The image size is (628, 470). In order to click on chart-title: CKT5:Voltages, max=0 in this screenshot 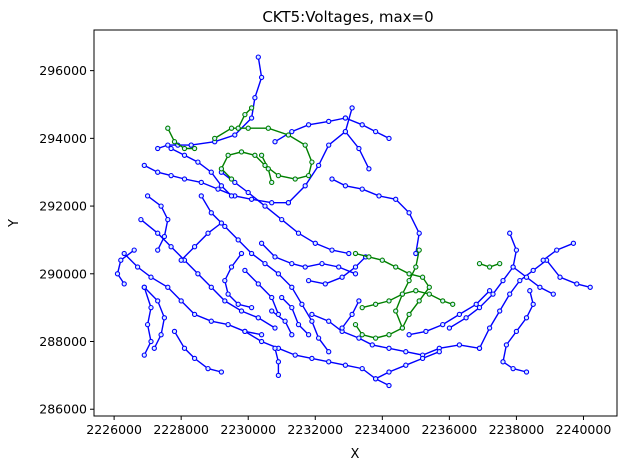, I will do `click(347, 17)`.